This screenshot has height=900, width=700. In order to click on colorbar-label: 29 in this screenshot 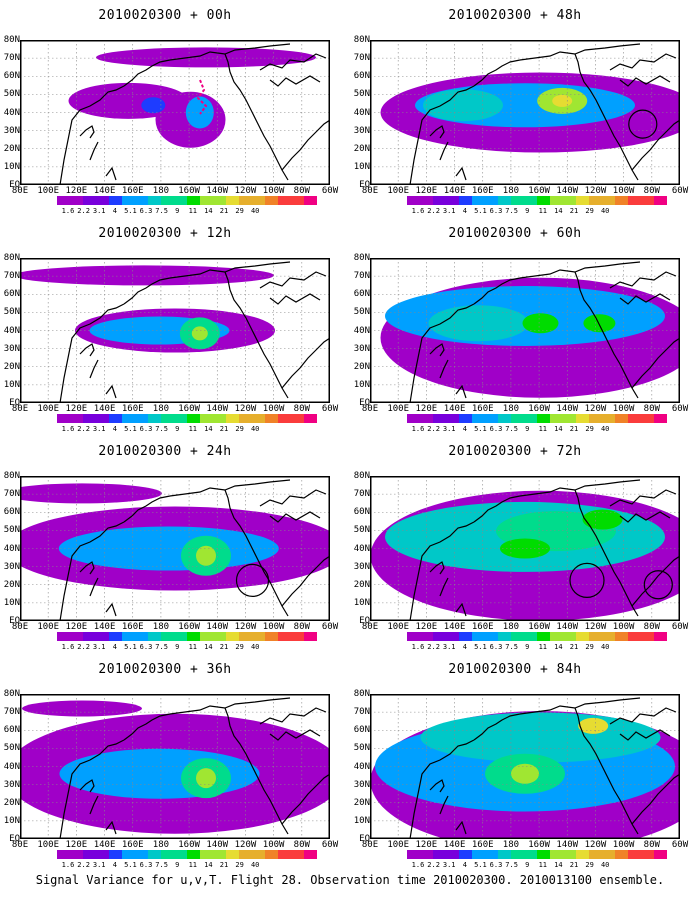, I will do `click(589, 647)`.